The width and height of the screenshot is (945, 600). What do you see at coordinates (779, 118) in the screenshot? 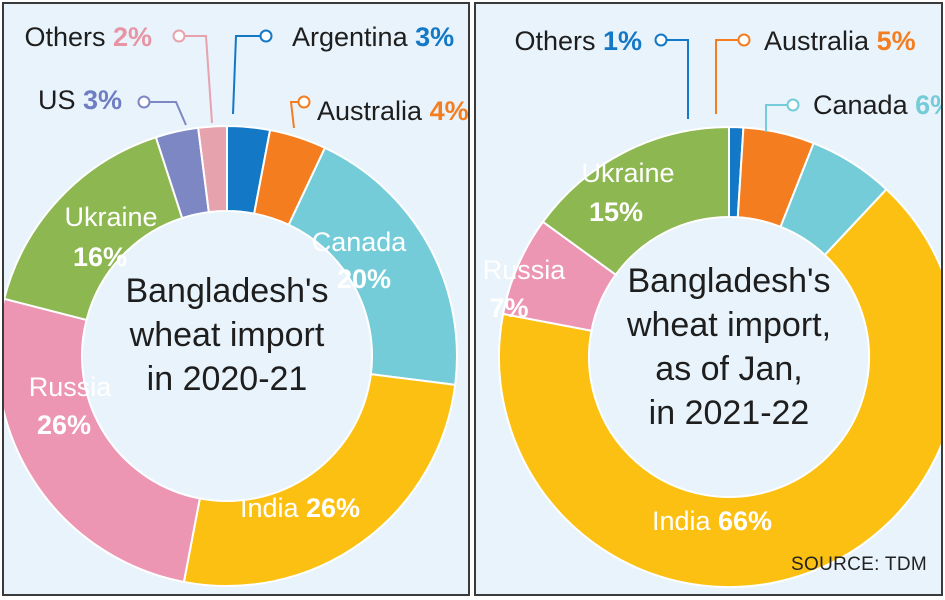
I see `leader-line-canada` at bounding box center [779, 118].